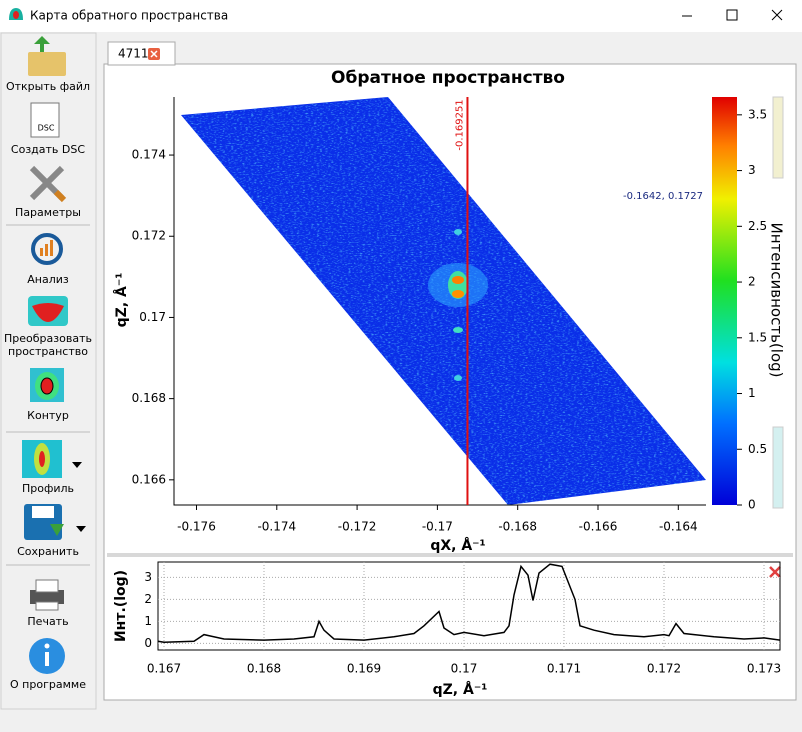 This screenshot has height=732, width=802. What do you see at coordinates (724, 301) in the screenshot?
I see `colorbar` at bounding box center [724, 301].